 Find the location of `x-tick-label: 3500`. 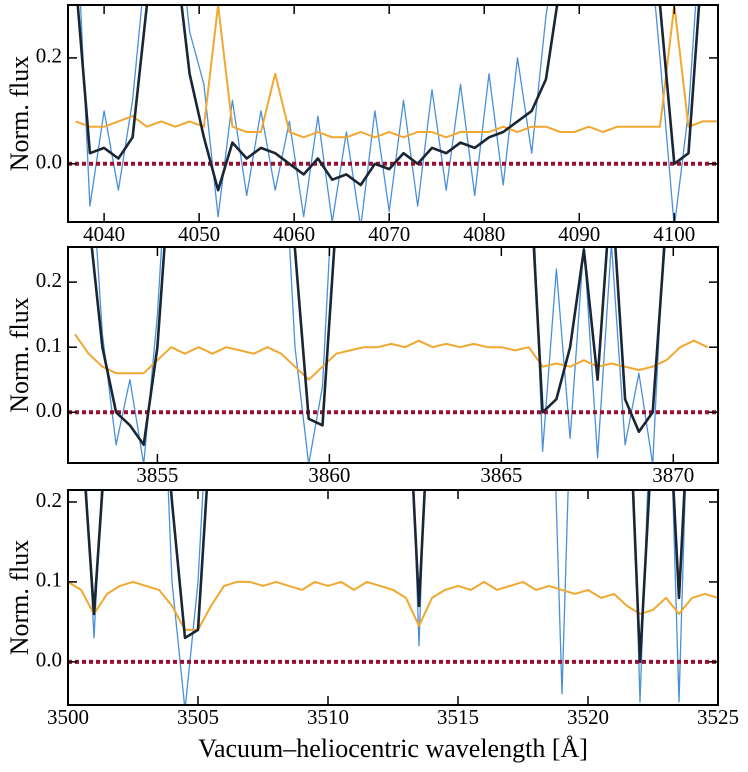

x-tick-label: 3500 is located at coordinates (68, 717).